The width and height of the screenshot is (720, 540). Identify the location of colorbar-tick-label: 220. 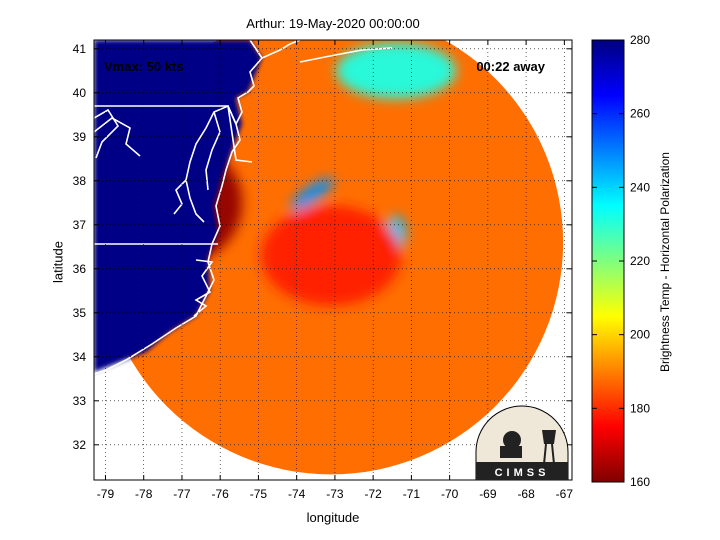
(640, 261).